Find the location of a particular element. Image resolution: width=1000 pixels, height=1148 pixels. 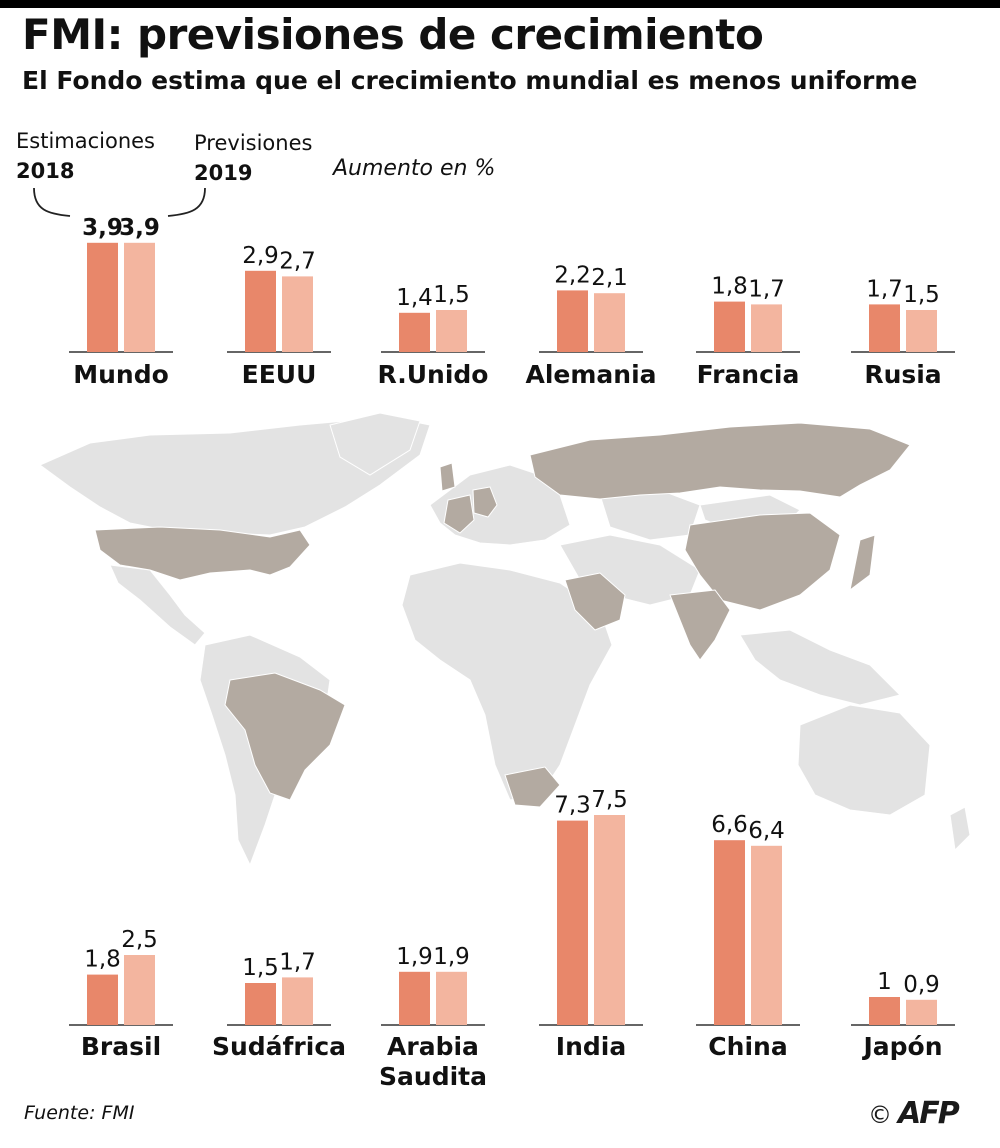

legend-2019: Previsiones 2019 is located at coordinates (253, 158).